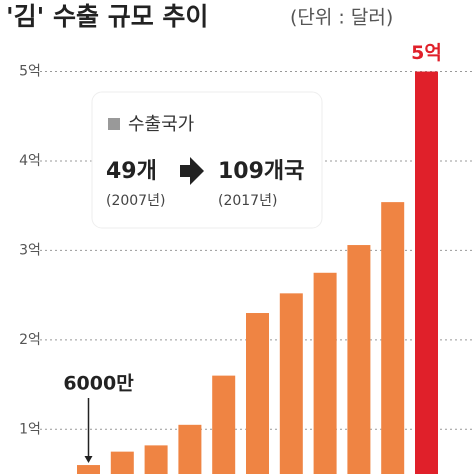 This screenshot has width=474, height=474. Describe the element at coordinates (261, 171) in the screenshot. I see `to-value: 109개국` at that location.